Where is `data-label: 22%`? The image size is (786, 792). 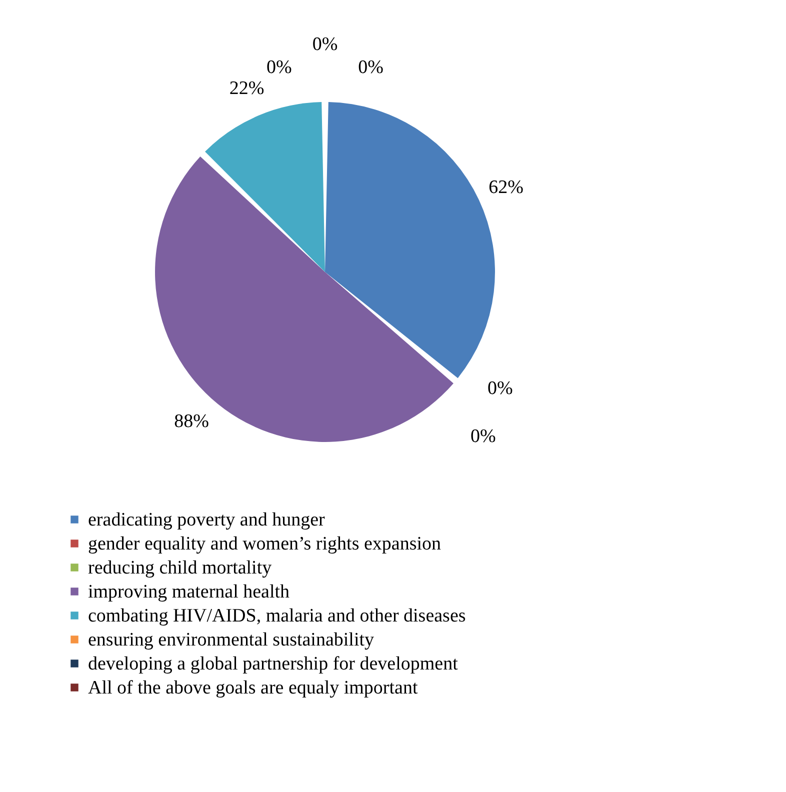
data-label: 22% is located at coordinates (246, 88).